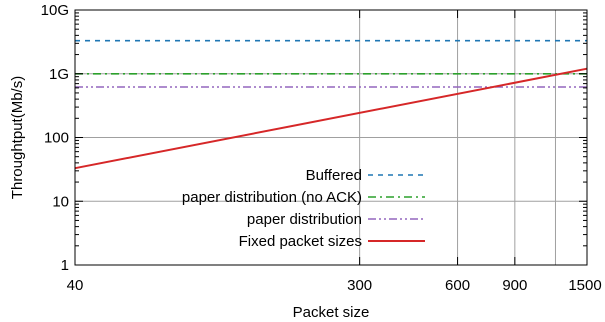 The height and width of the screenshot is (322, 605). I want to click on y-tick-label: 1G, so click(59, 74).